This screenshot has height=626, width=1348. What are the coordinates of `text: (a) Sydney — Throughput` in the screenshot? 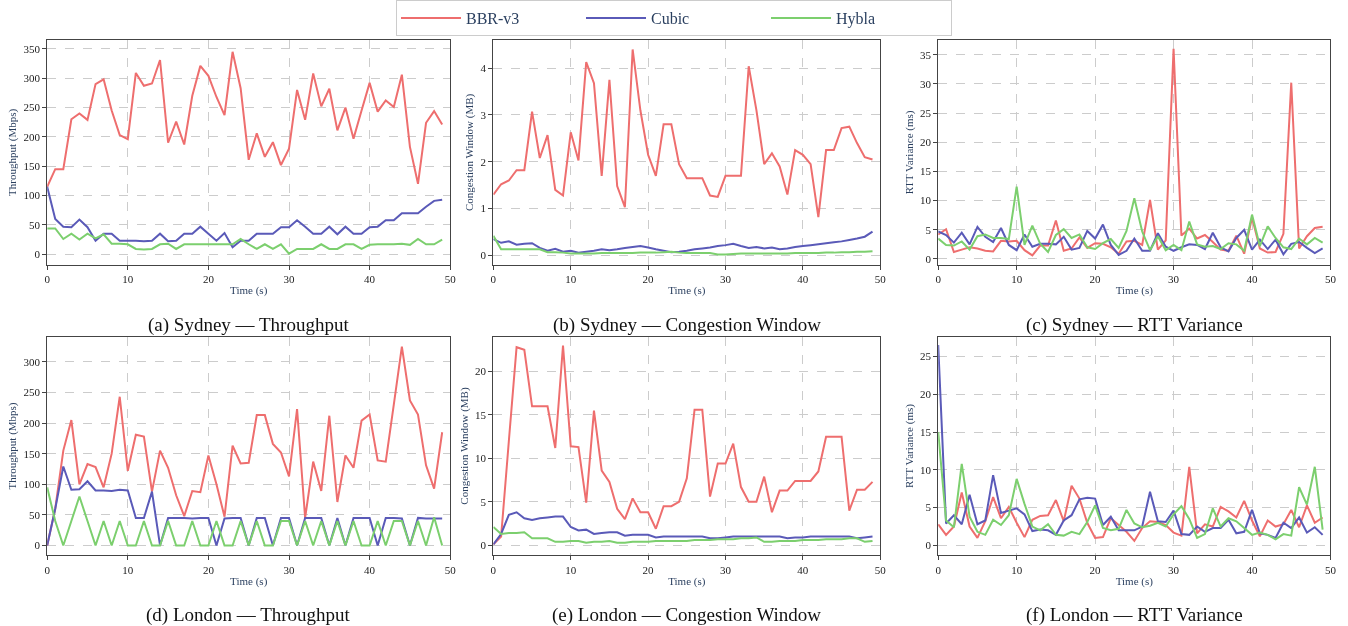 It's located at (249, 325).